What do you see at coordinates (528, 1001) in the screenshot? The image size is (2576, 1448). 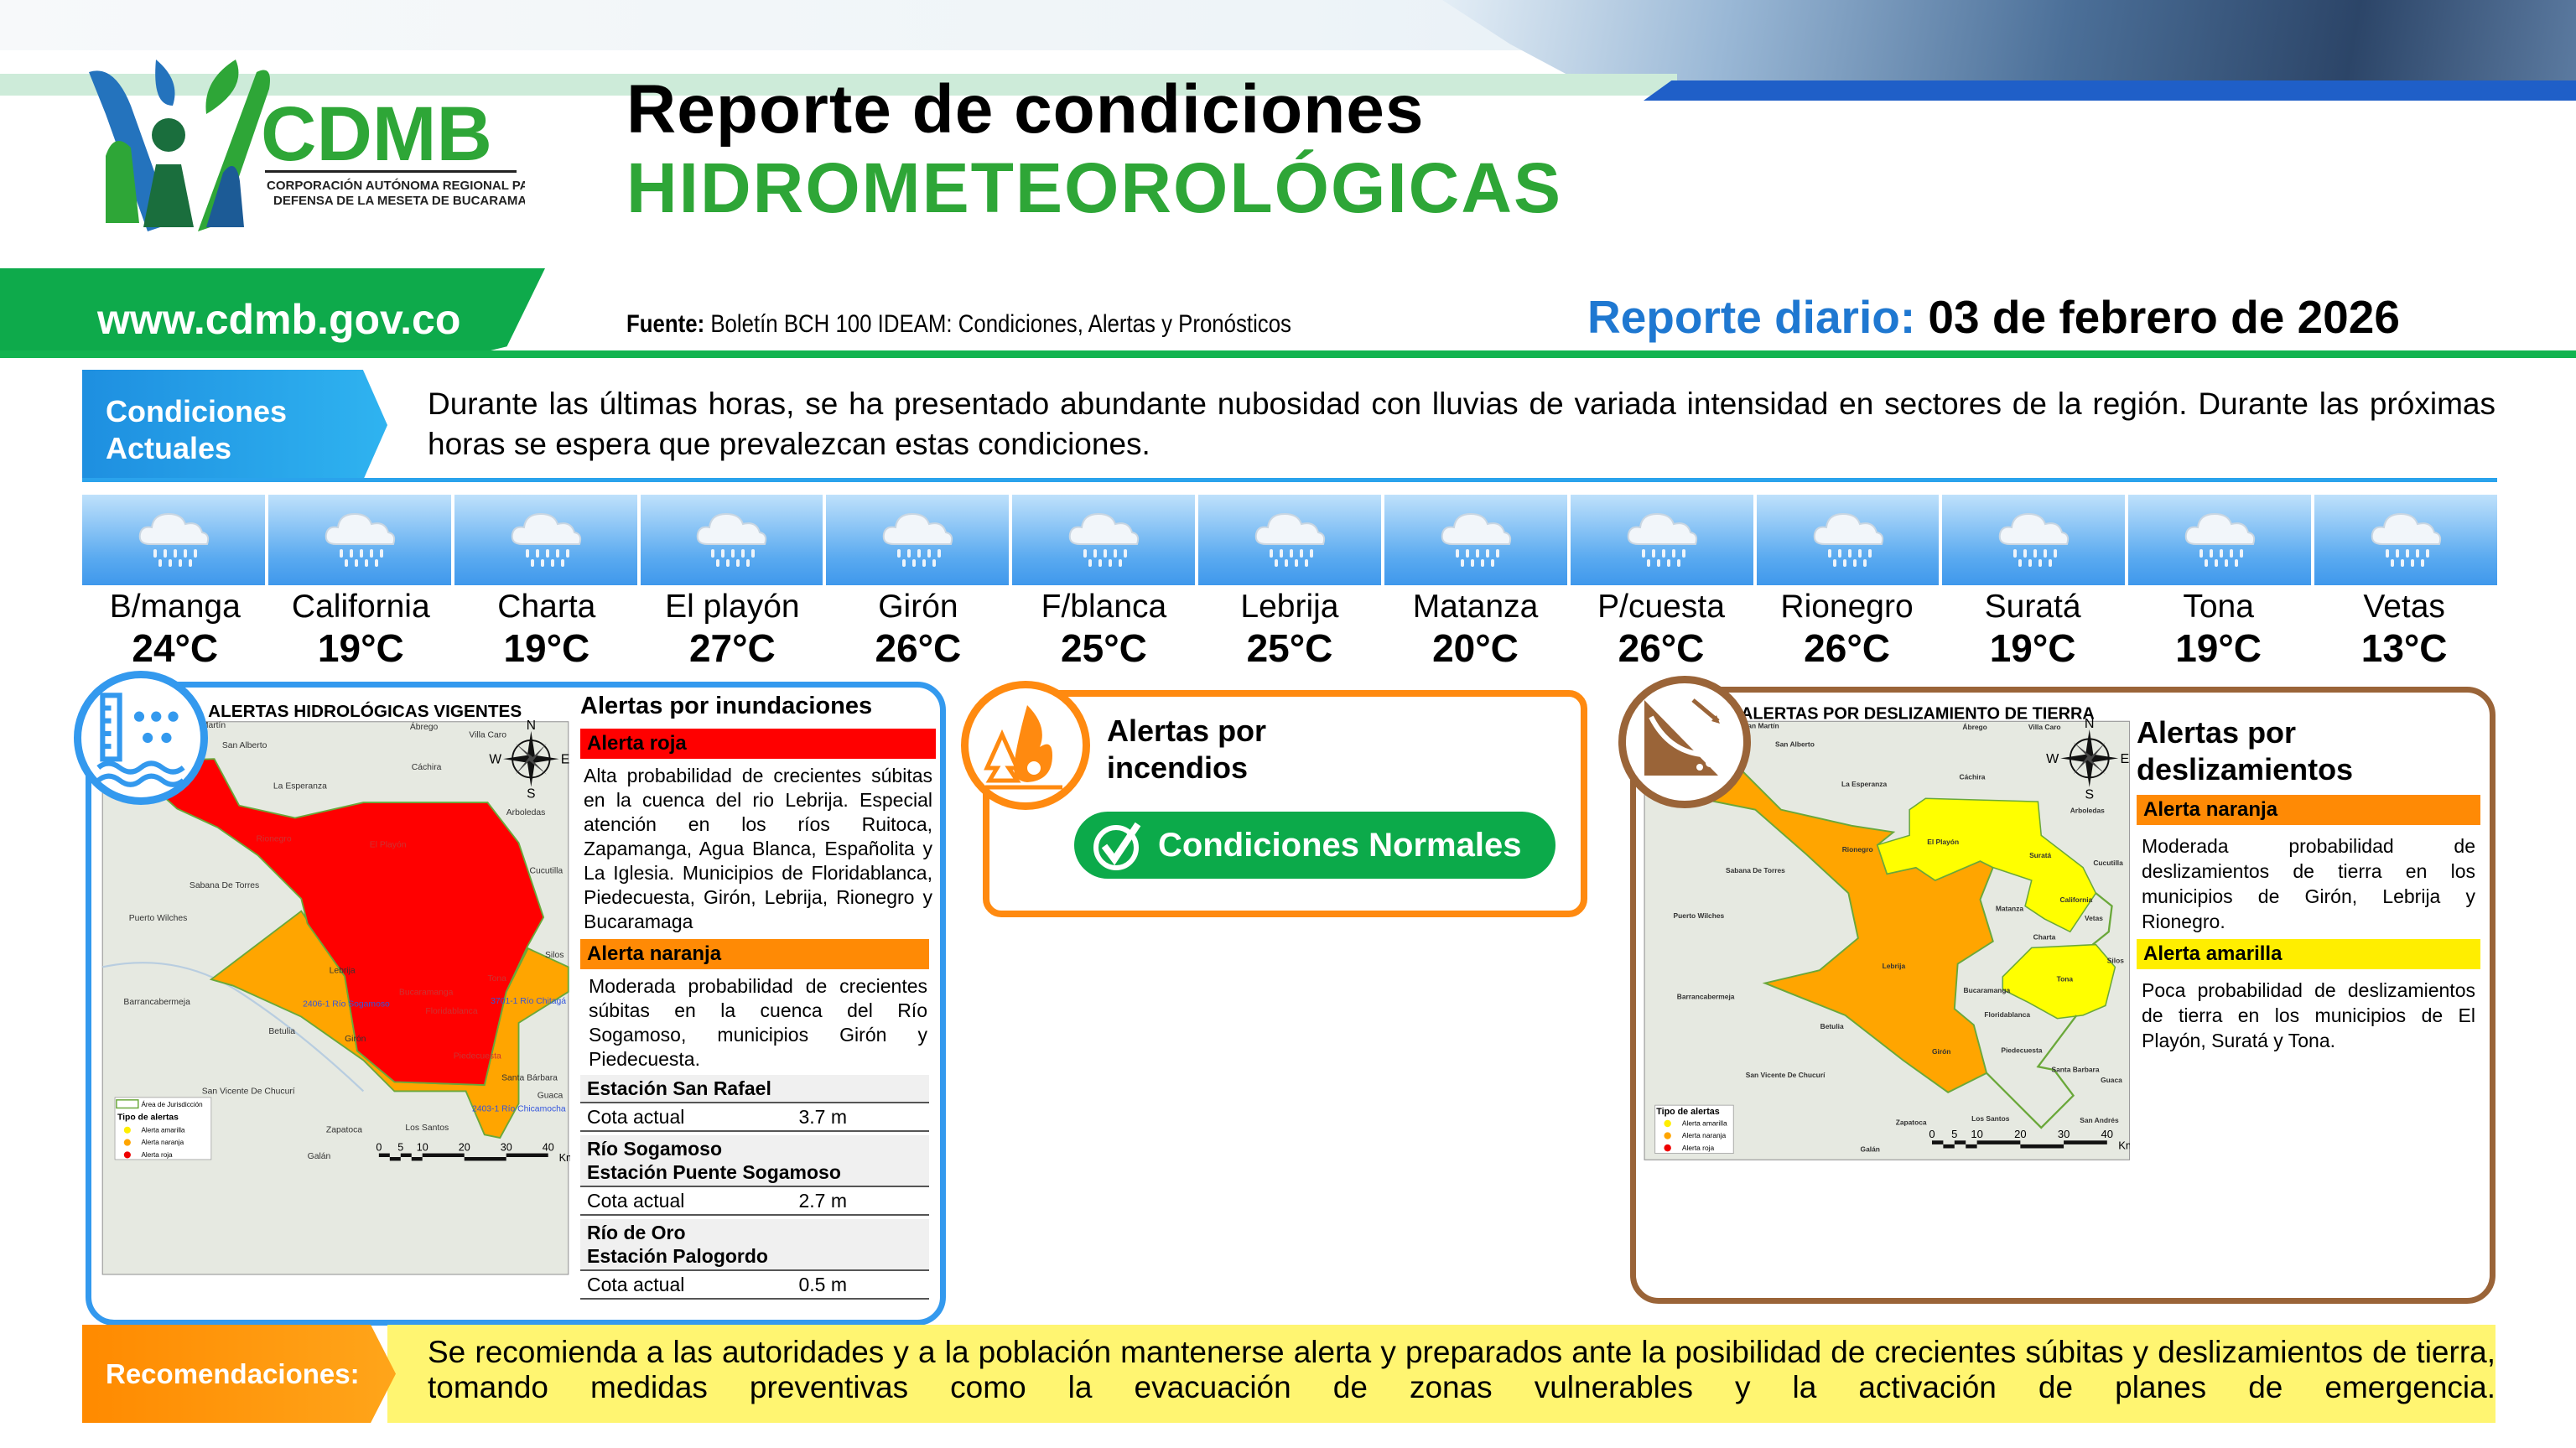 I see `map-place-label: 3701-1 Río Chitagá` at bounding box center [528, 1001].